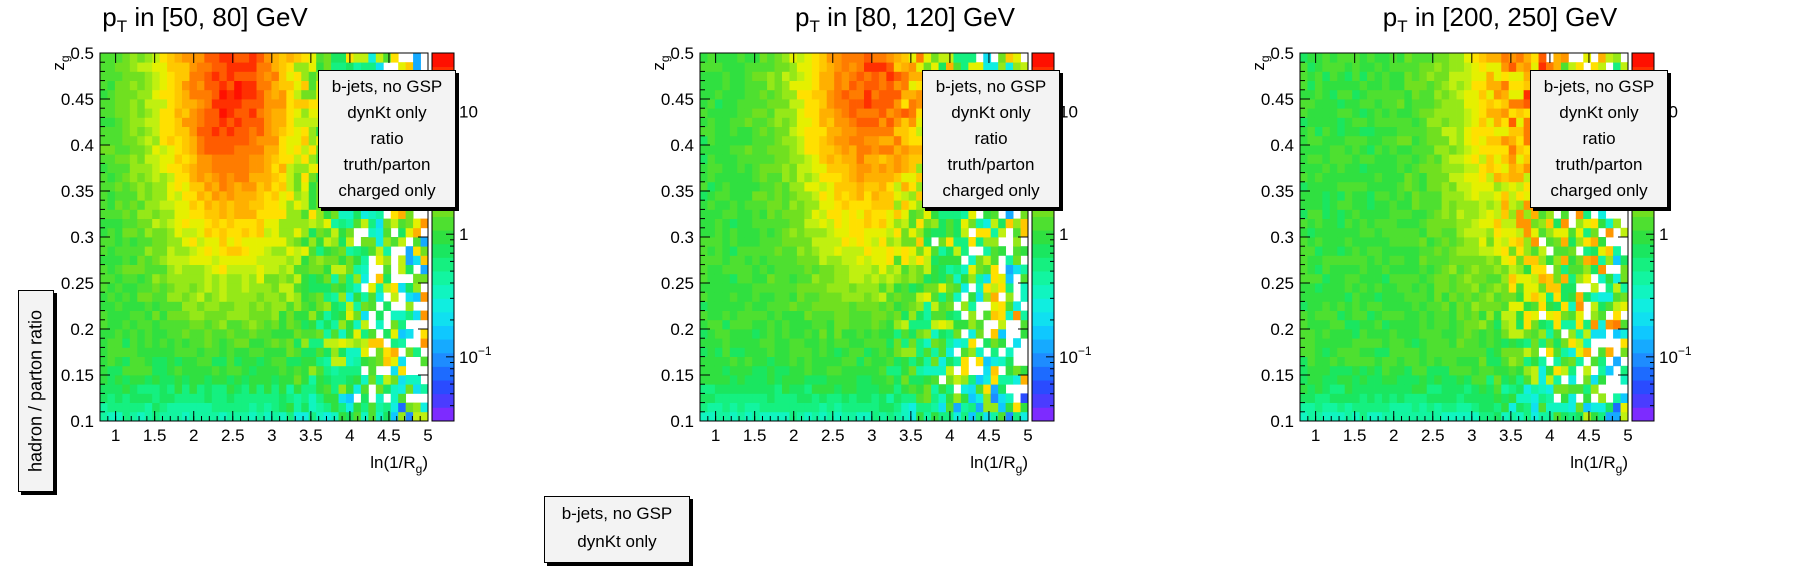 The height and width of the screenshot is (576, 1798). I want to click on y-tick-label: 0.45, so click(677, 99).